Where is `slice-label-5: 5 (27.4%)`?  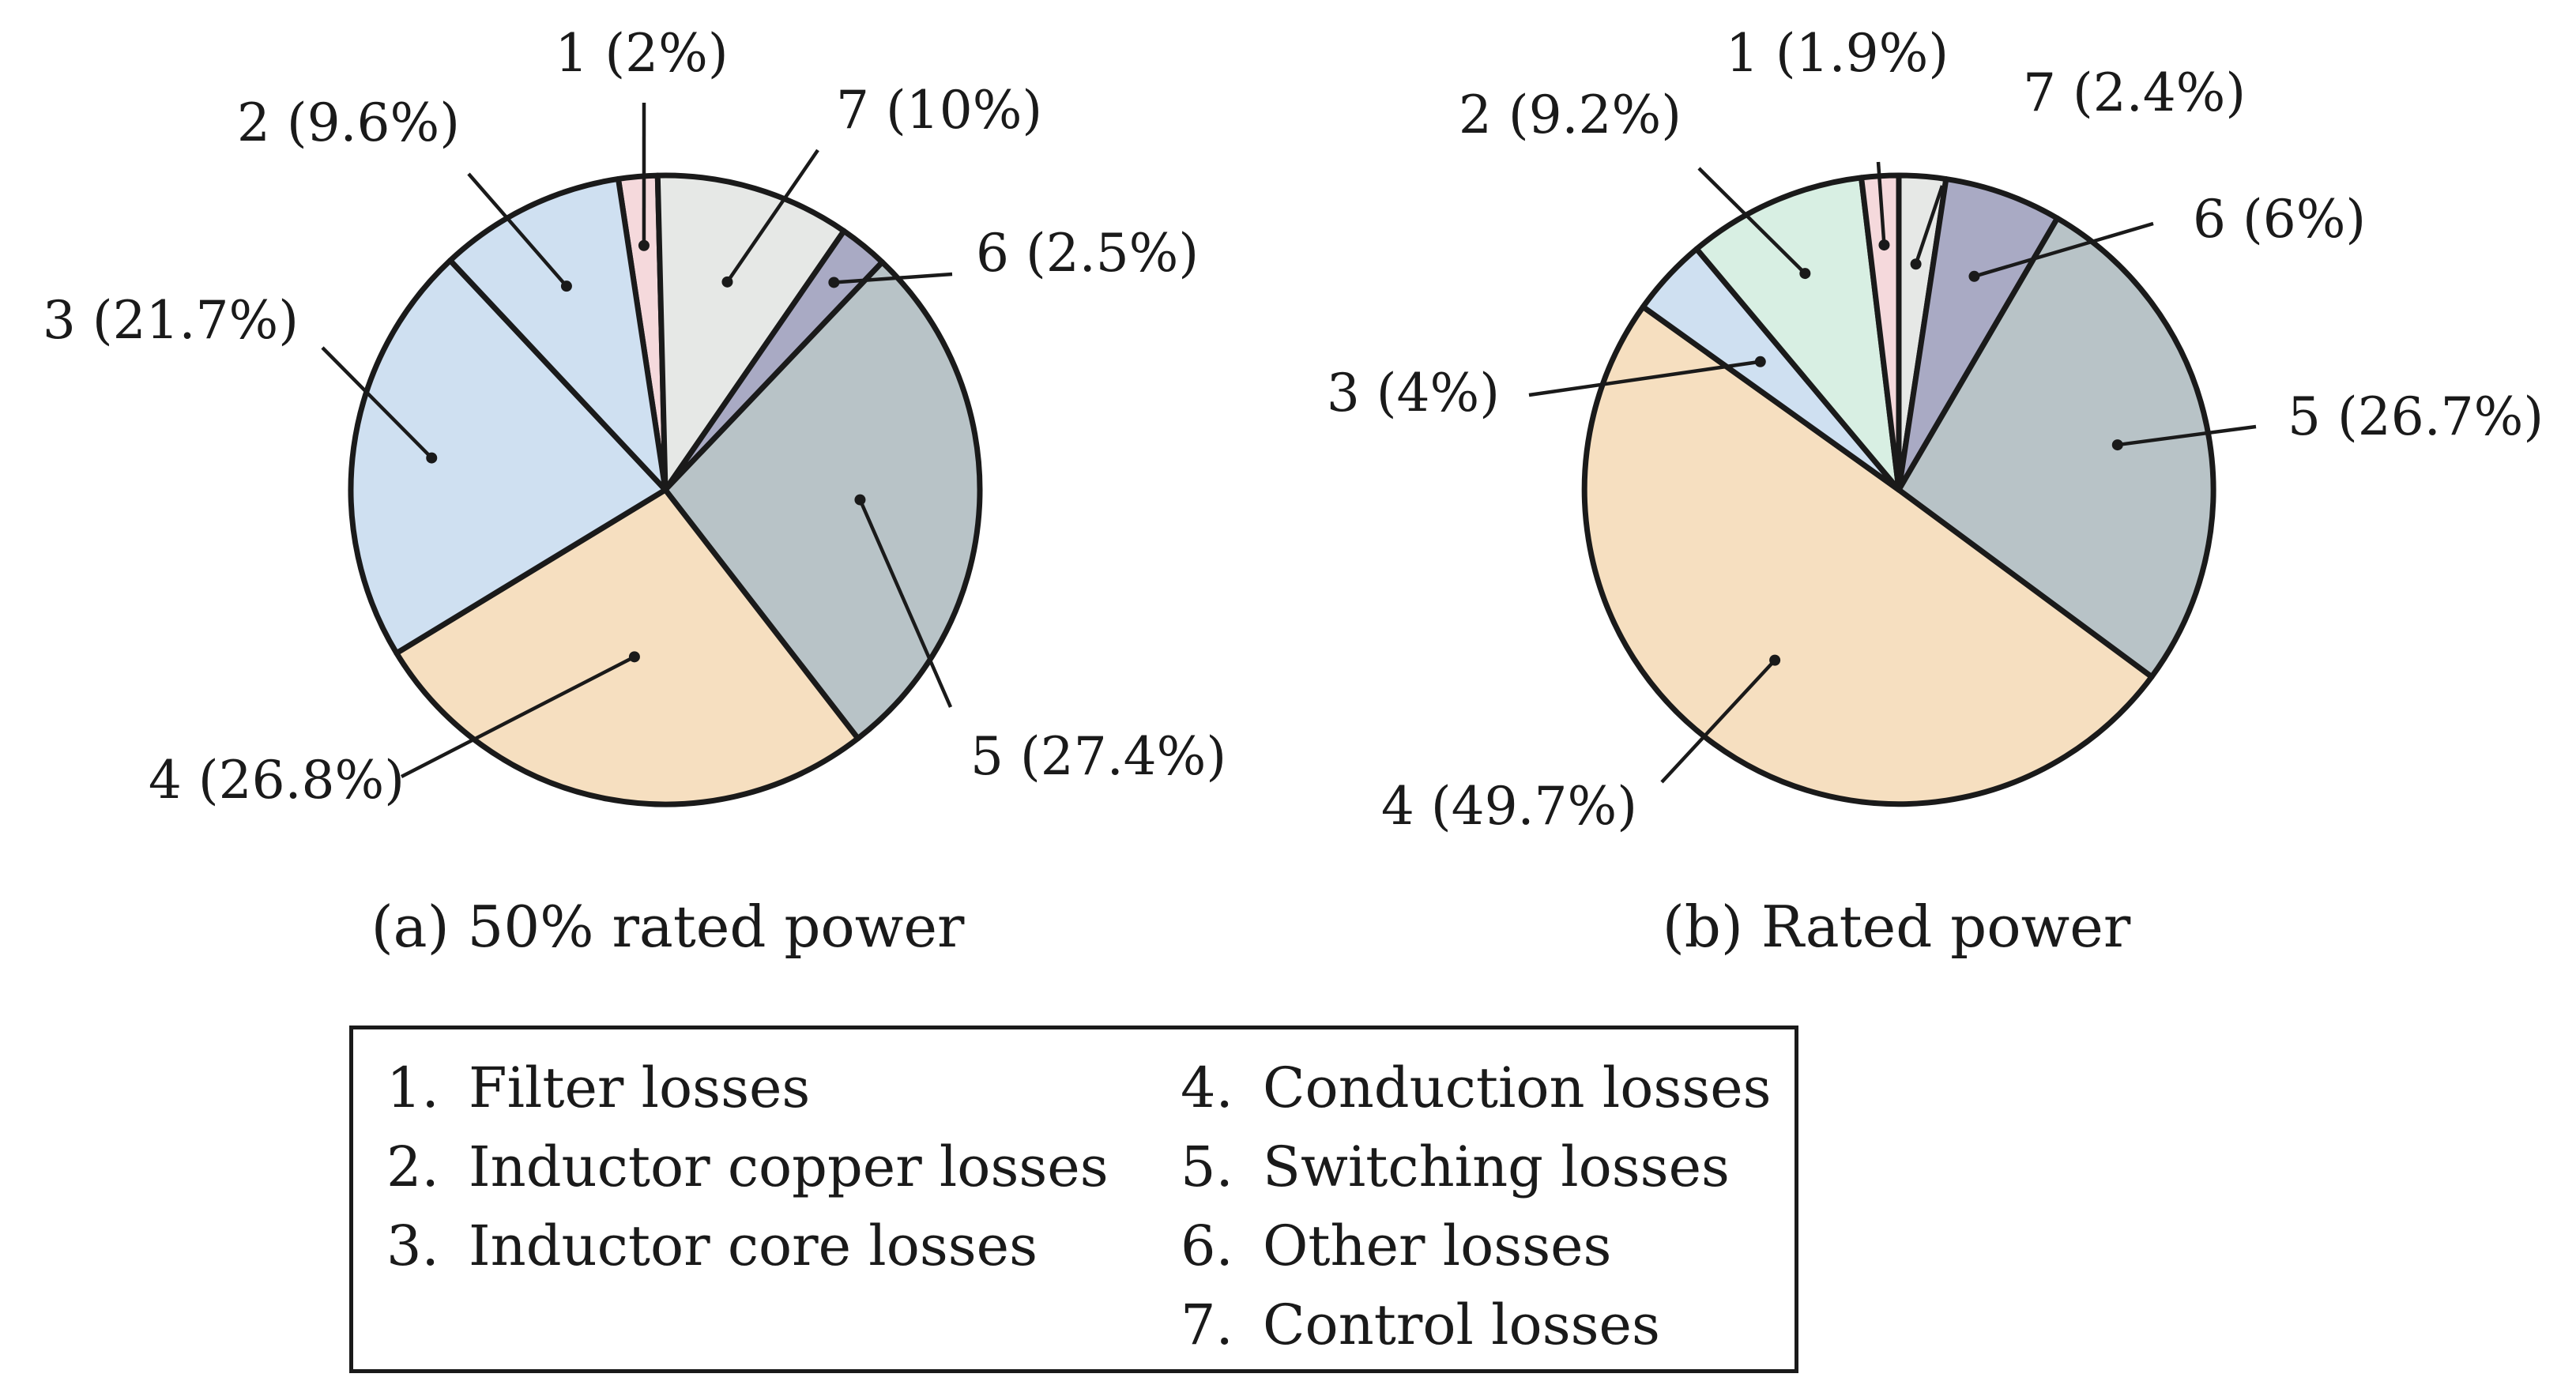
slice-label-5: 5 (27.4%) is located at coordinates (1098, 757).